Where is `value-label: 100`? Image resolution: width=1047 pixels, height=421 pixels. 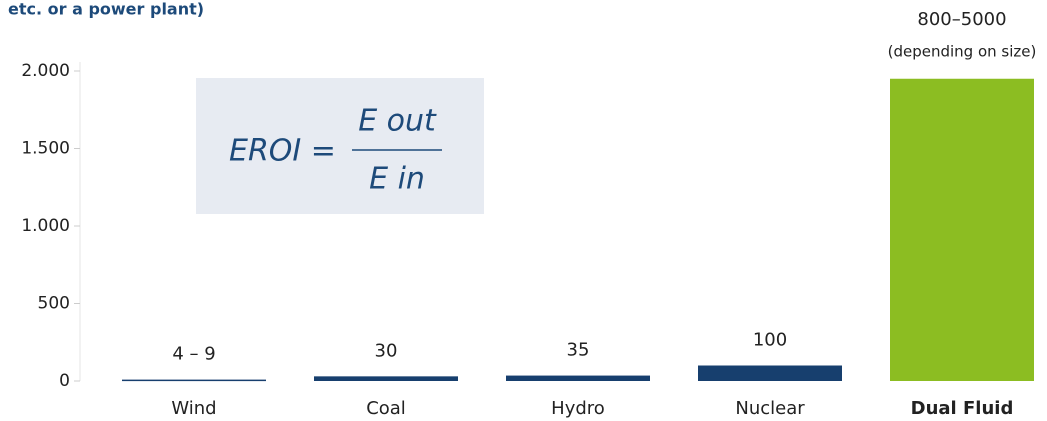 value-label: 100 is located at coordinates (770, 340).